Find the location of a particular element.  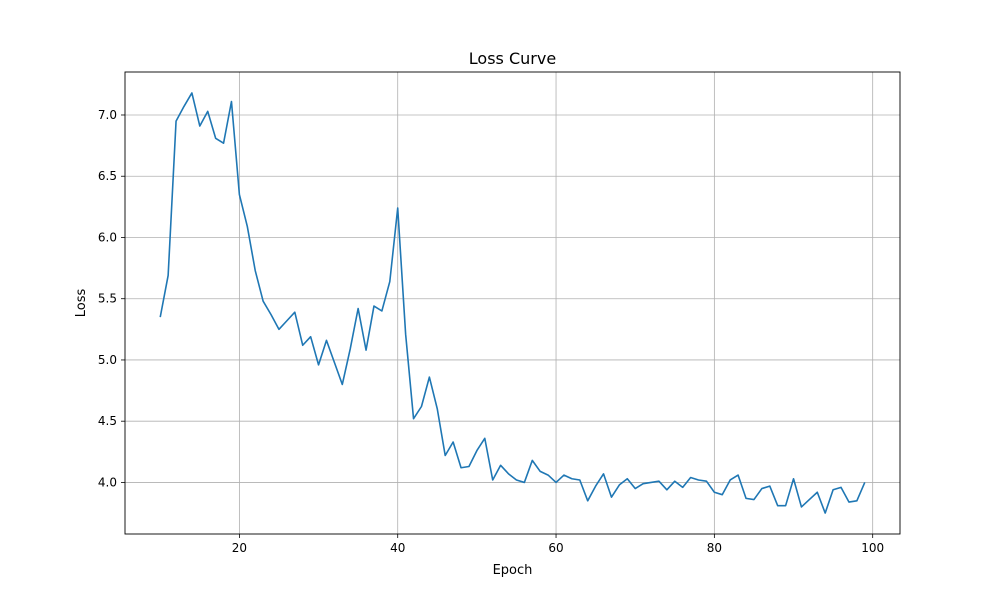

x-tick-label: 60 is located at coordinates (555, 548).